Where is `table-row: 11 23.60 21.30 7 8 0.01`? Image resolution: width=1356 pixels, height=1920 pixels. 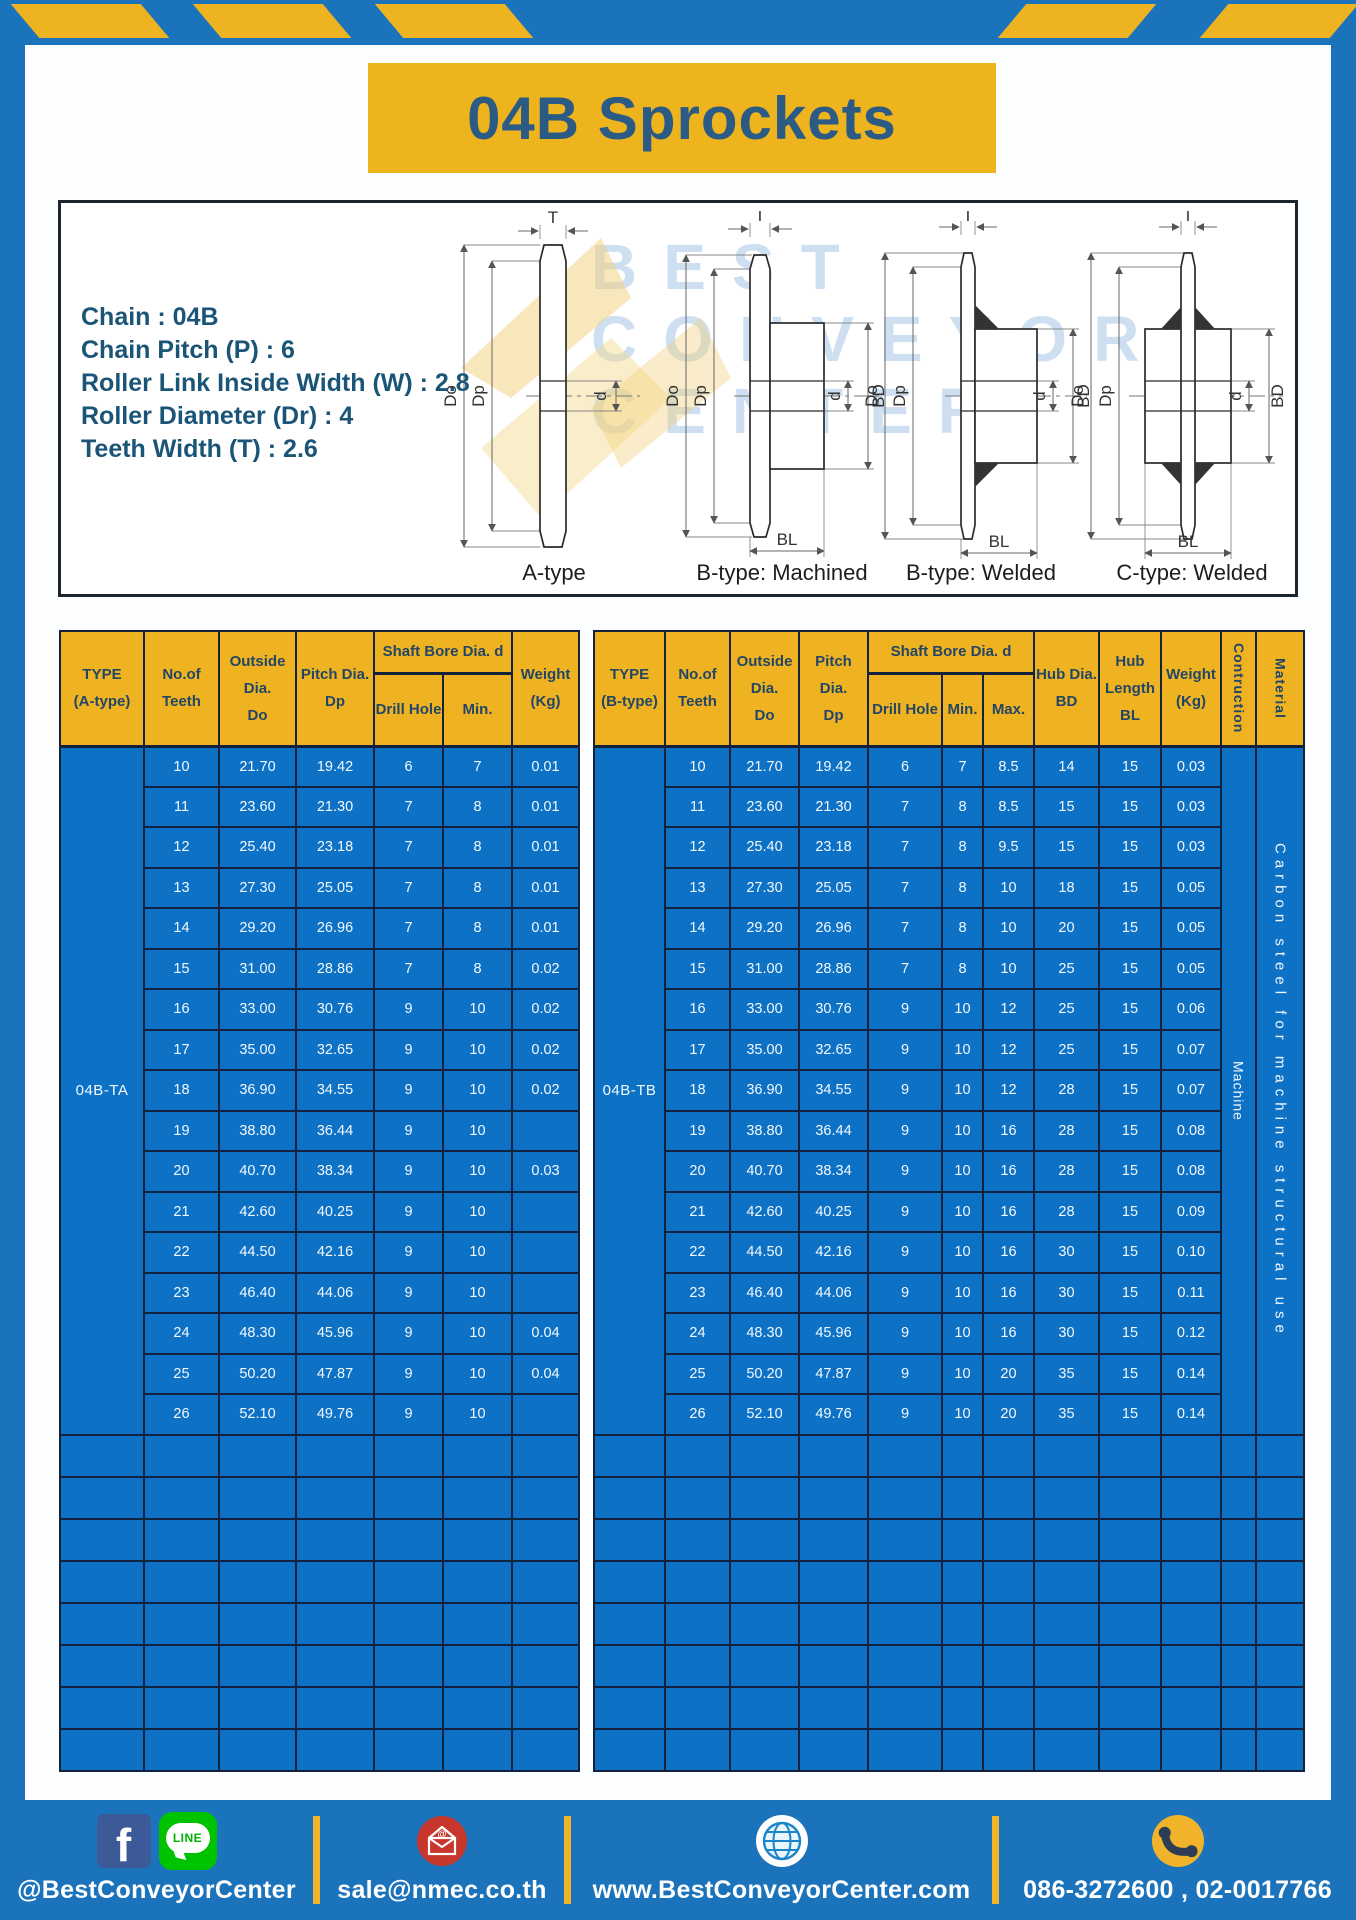 table-row: 11 23.60 21.30 7 8 0.01 is located at coordinates (320, 806).